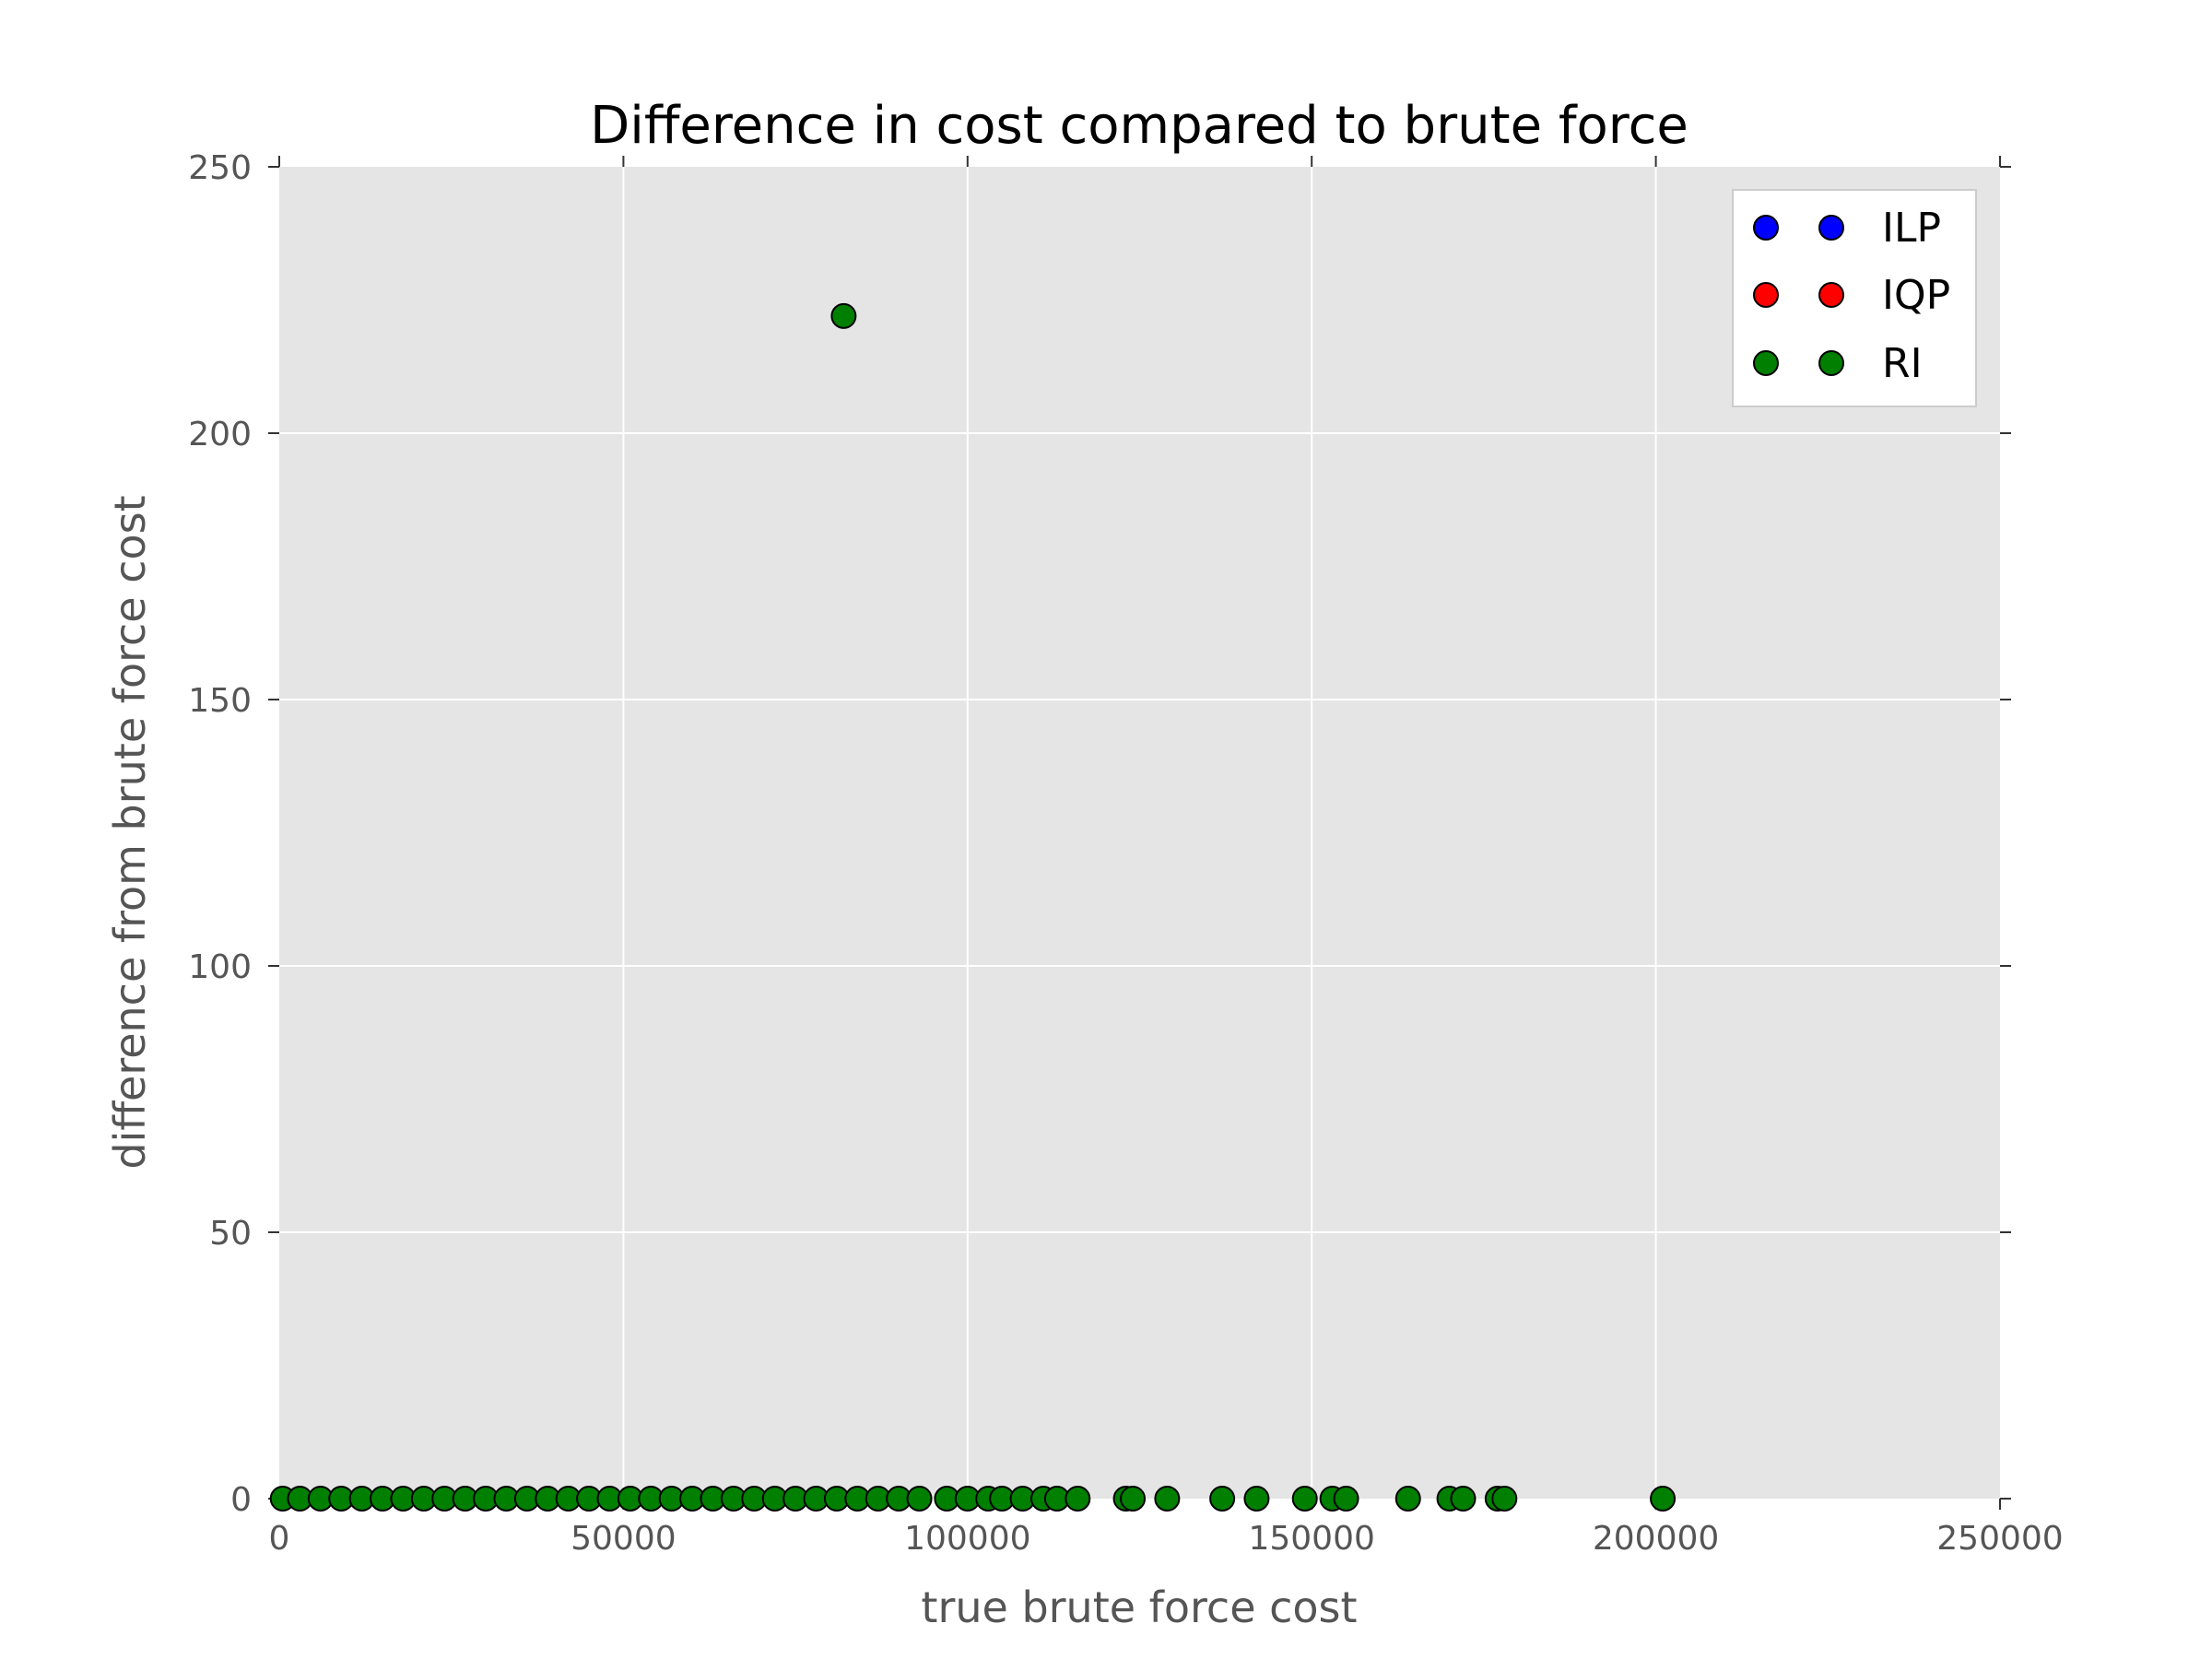 The image size is (2212, 1659). What do you see at coordinates (279, 1539) in the screenshot?
I see `x-tick-label: 0` at bounding box center [279, 1539].